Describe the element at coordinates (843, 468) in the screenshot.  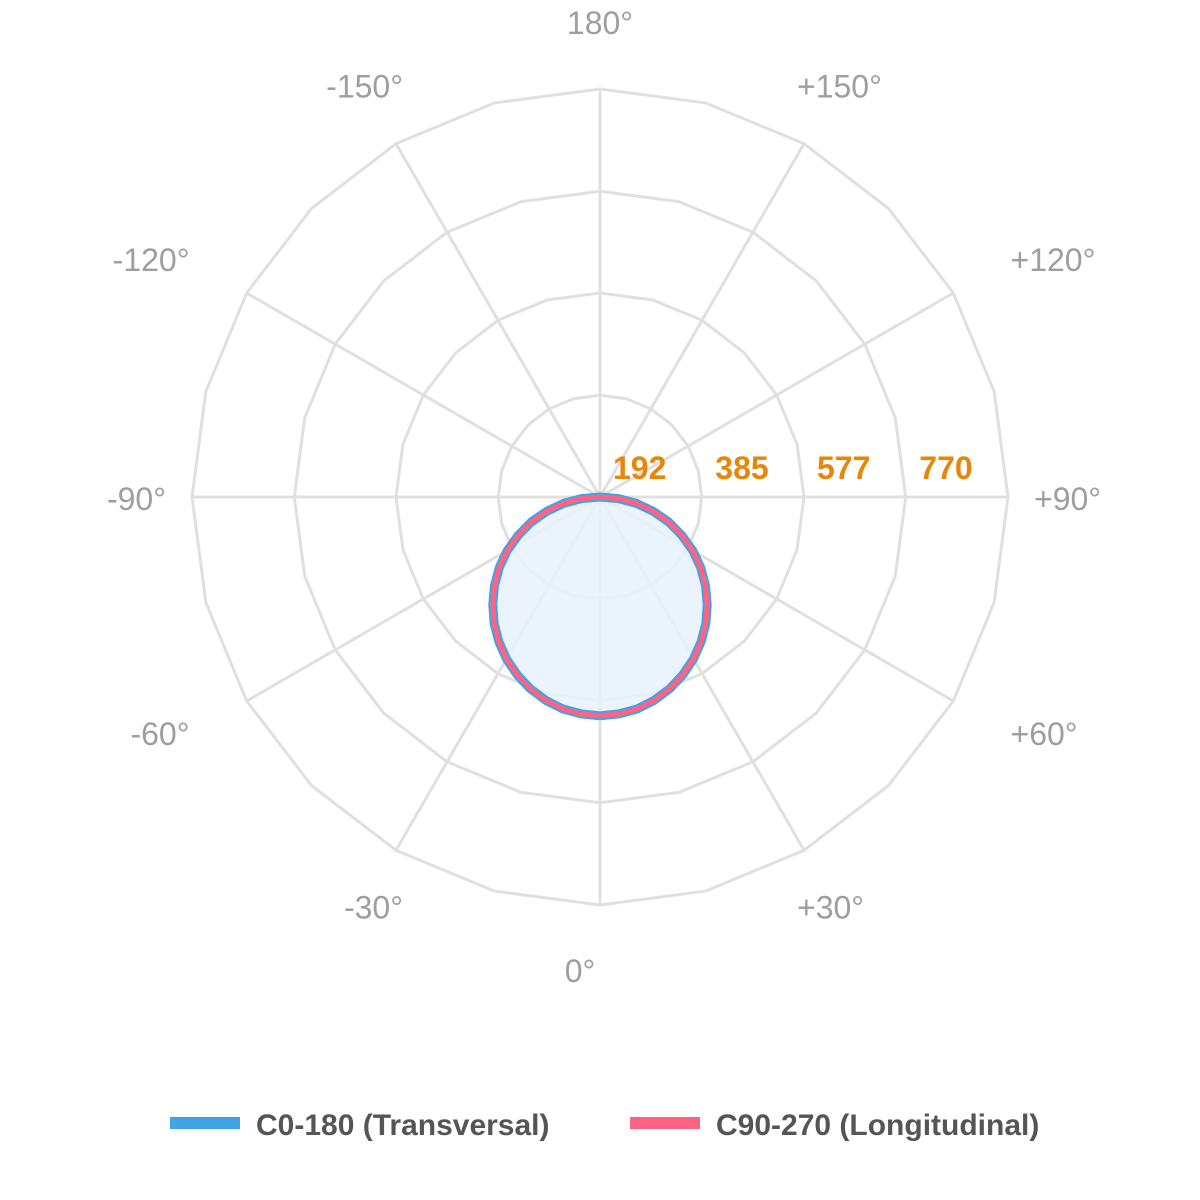
I see `radial-tick-label: 577` at that location.